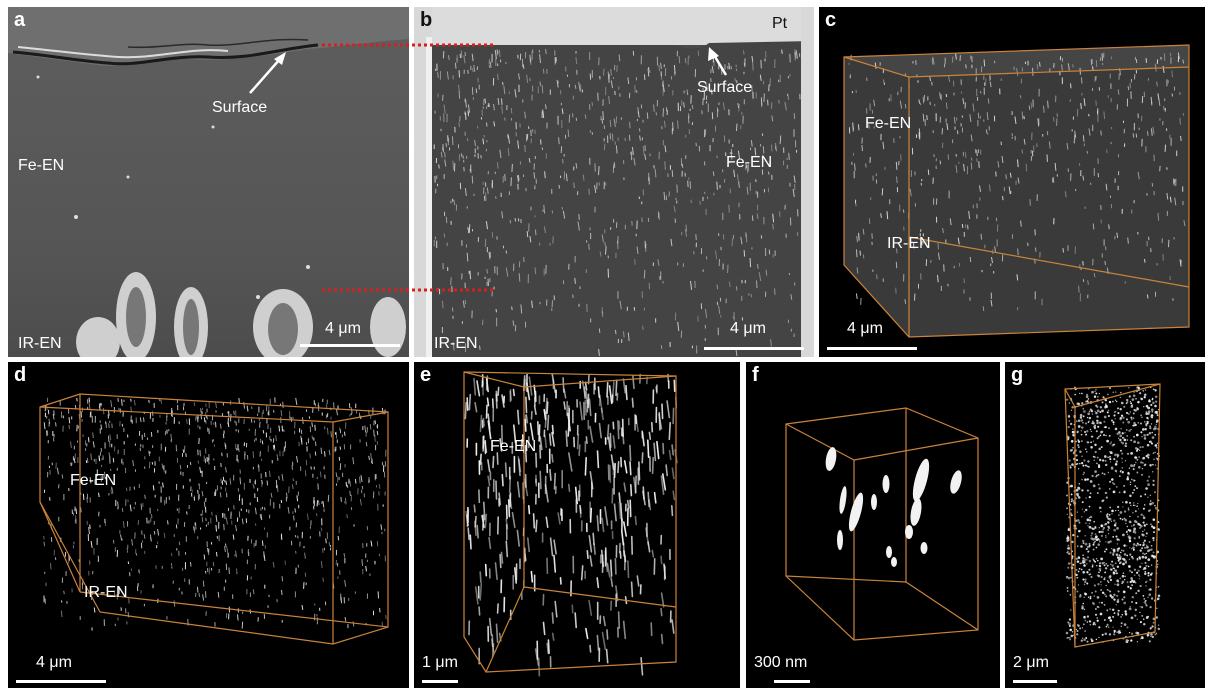 The height and width of the screenshot is (689, 1208). What do you see at coordinates (54, 662) in the screenshot?
I see `panel-d-scale-text: 4 μm` at bounding box center [54, 662].